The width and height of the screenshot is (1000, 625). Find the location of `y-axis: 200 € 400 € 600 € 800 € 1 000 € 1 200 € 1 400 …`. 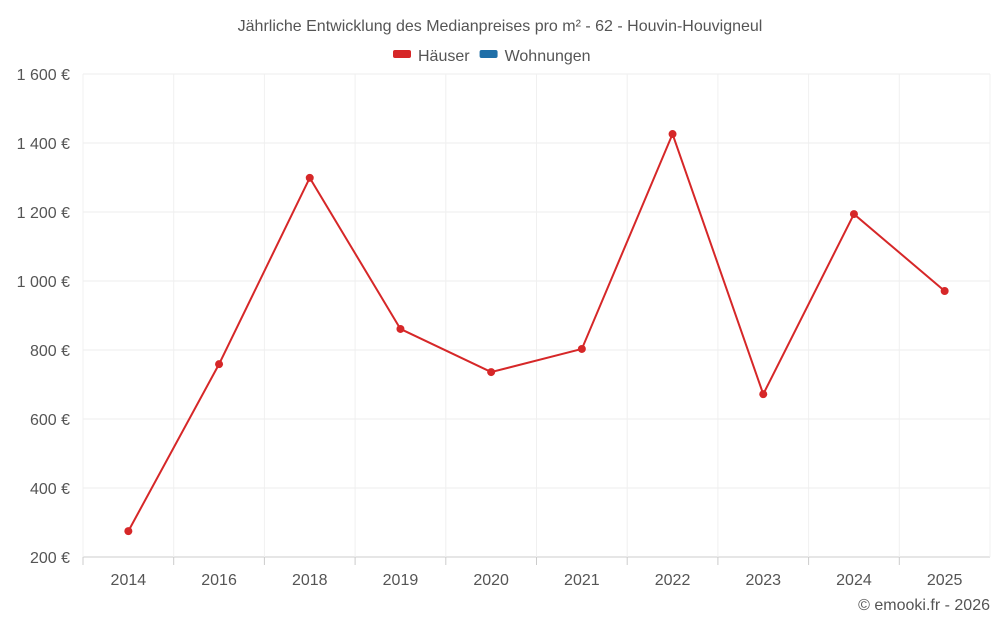

y-axis: 200 € 400 € 600 € 800 € 1 000 € 1 200 € 1 400 … is located at coordinates (43, 317).